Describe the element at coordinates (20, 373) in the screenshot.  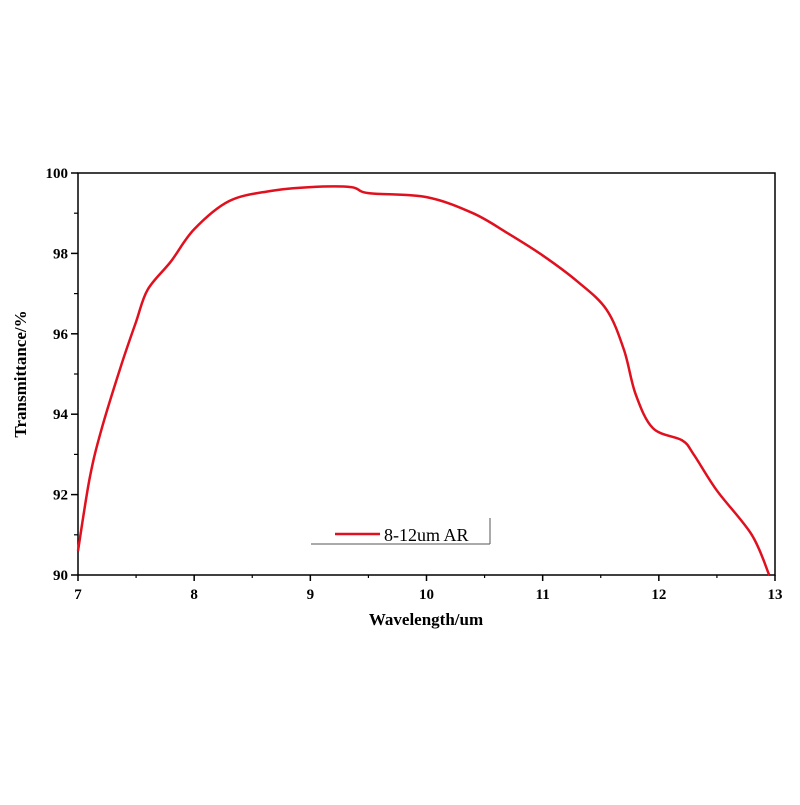
I see `y-axis-label: Transmittance/%` at that location.